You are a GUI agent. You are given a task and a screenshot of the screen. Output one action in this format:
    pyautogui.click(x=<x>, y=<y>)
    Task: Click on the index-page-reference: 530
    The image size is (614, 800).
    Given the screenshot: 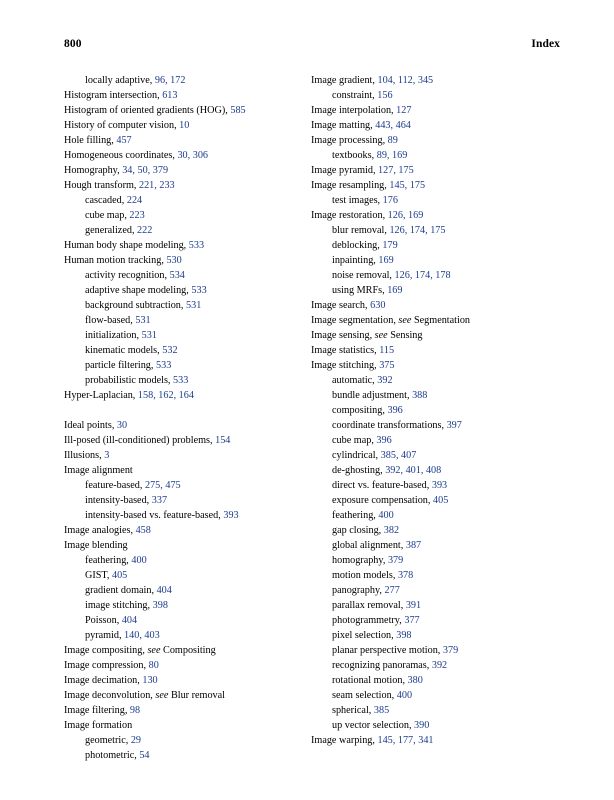 What is the action you would take?
    pyautogui.click(x=174, y=260)
    